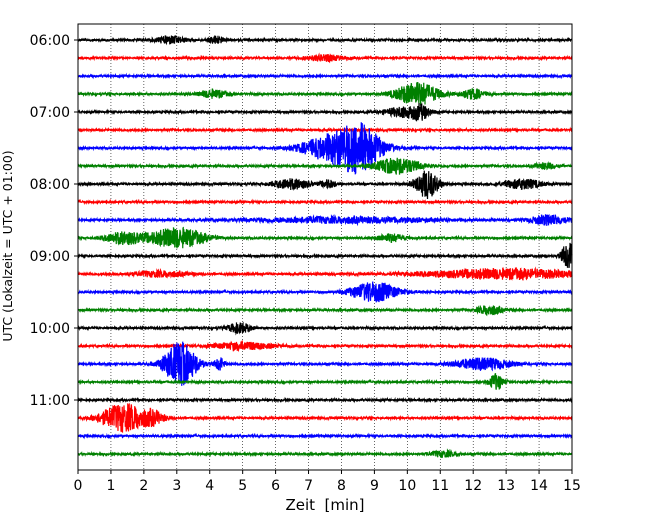 The width and height of the screenshot is (650, 520). Describe the element at coordinates (78, 486) in the screenshot. I see `x-tick-label: 0` at that location.